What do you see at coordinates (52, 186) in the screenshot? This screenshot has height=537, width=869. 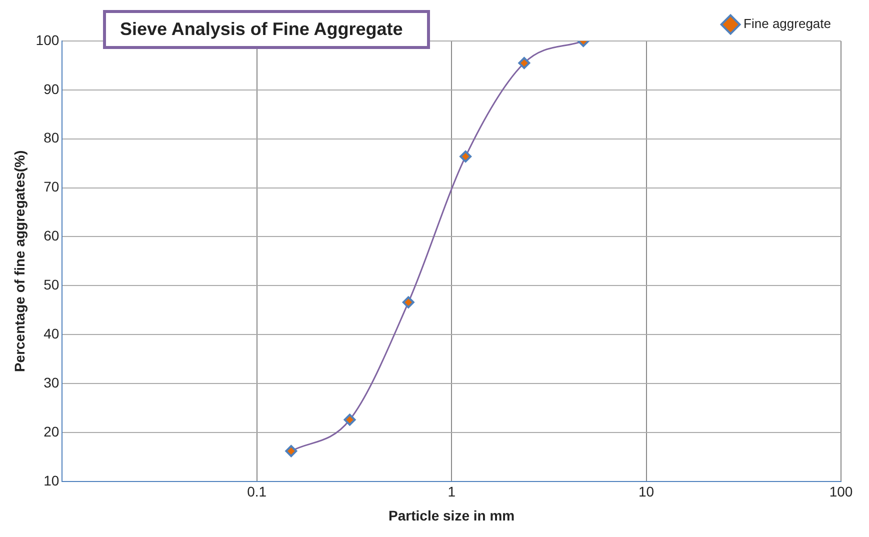 I see `y-tick-label: 70` at bounding box center [52, 186].